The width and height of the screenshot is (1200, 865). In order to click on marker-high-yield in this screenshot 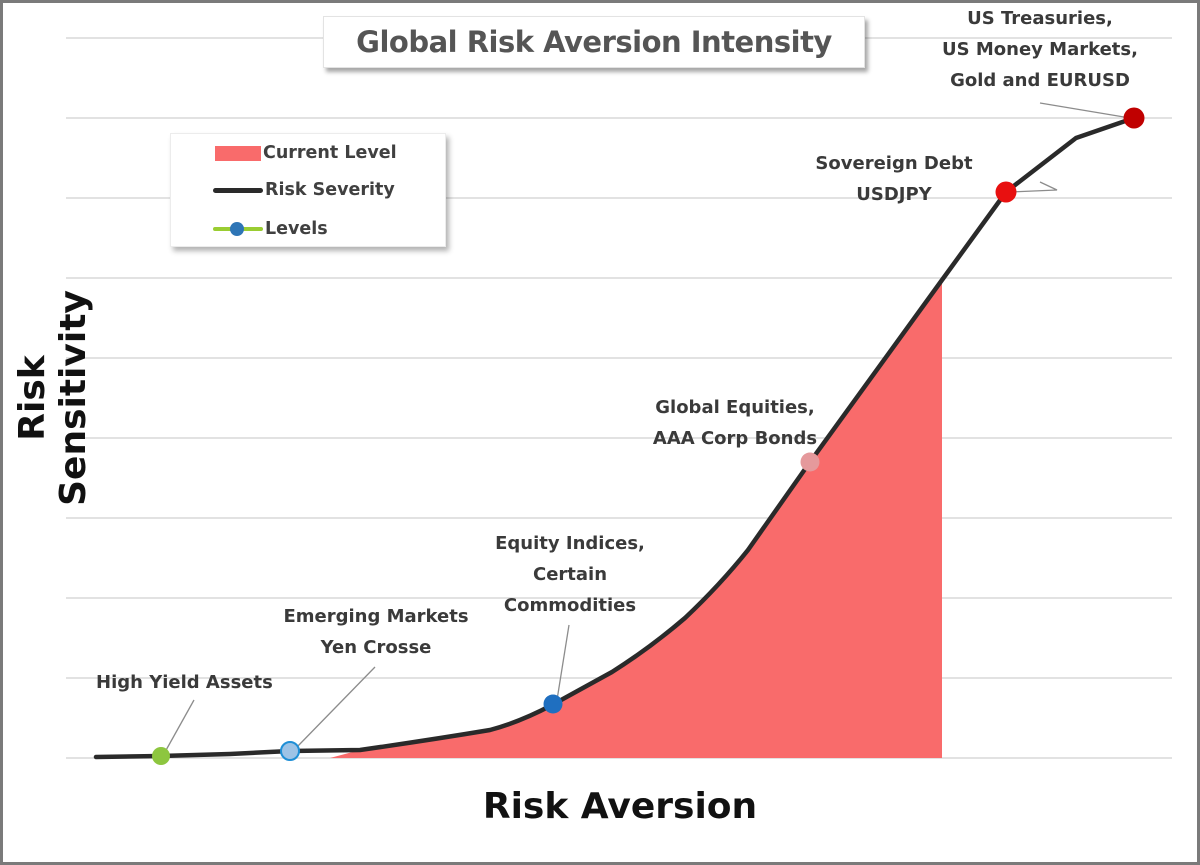, I will do `click(161, 756)`.